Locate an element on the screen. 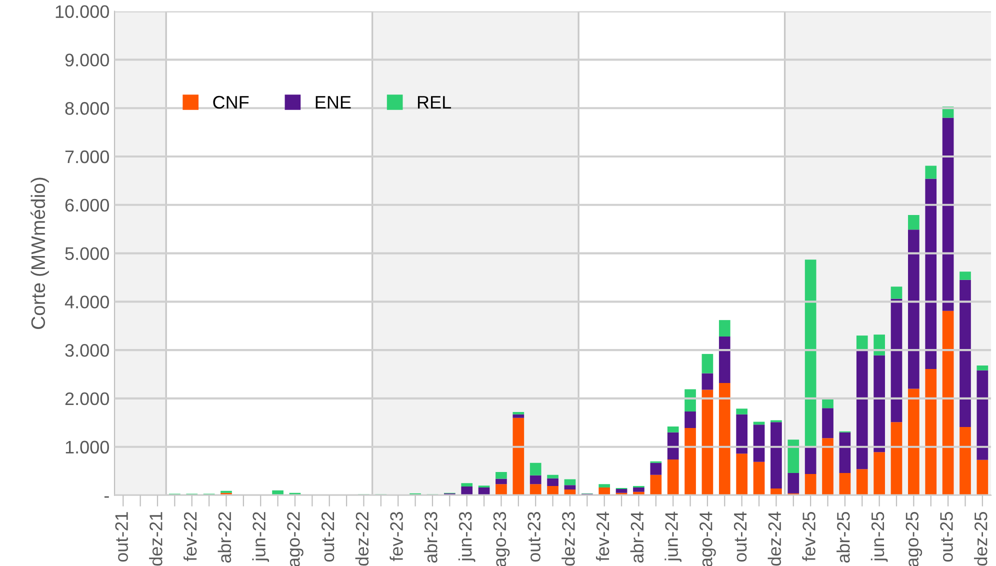  y-tick-label: 4.000 is located at coordinates (86, 302).